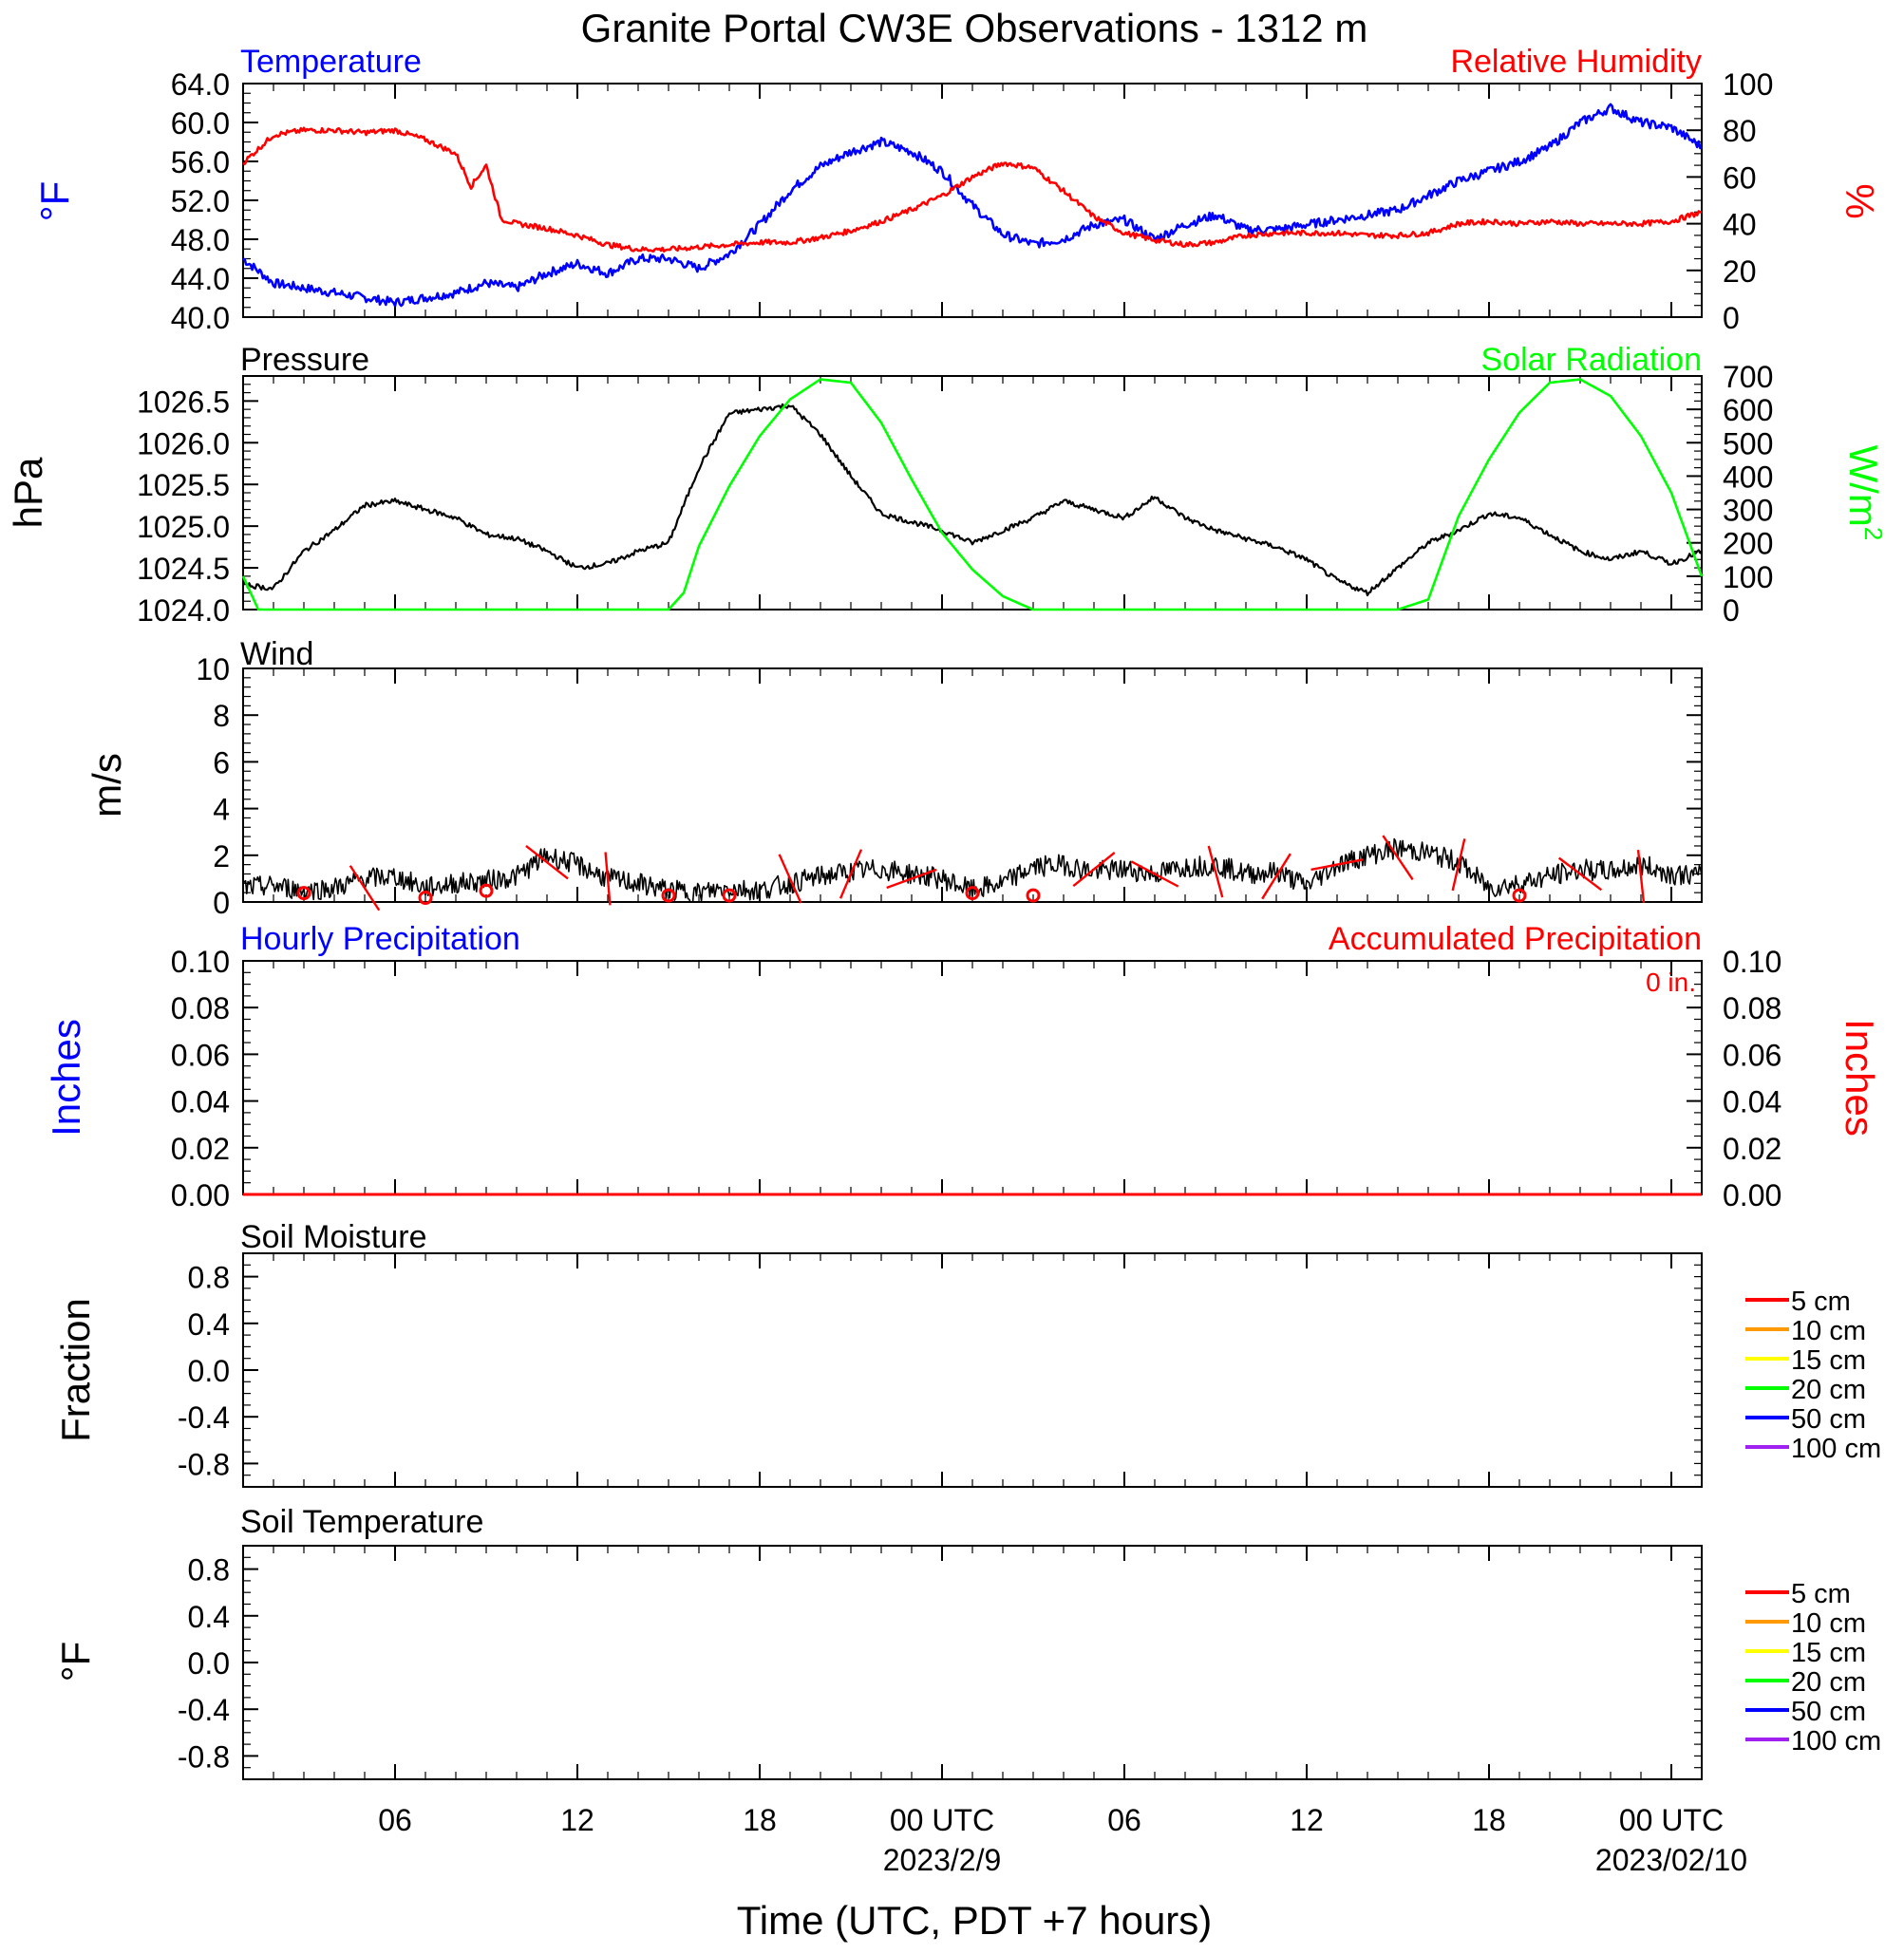  Describe the element at coordinates (380, 939) in the screenshot. I see `hourly-precip-title: Hourly Precipitation` at that location.